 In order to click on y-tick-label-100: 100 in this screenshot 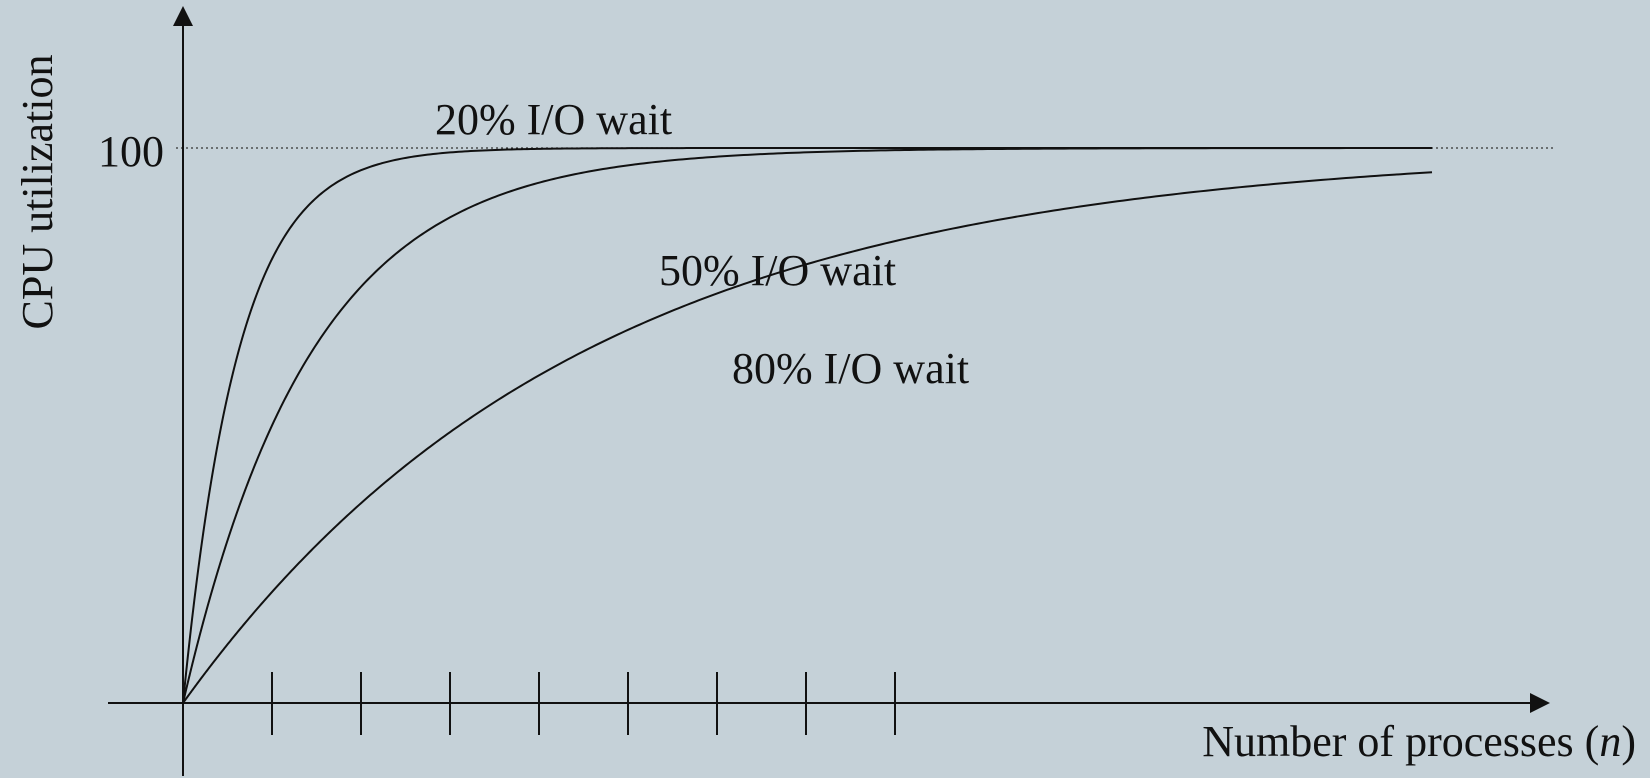, I will do `click(131, 151)`.